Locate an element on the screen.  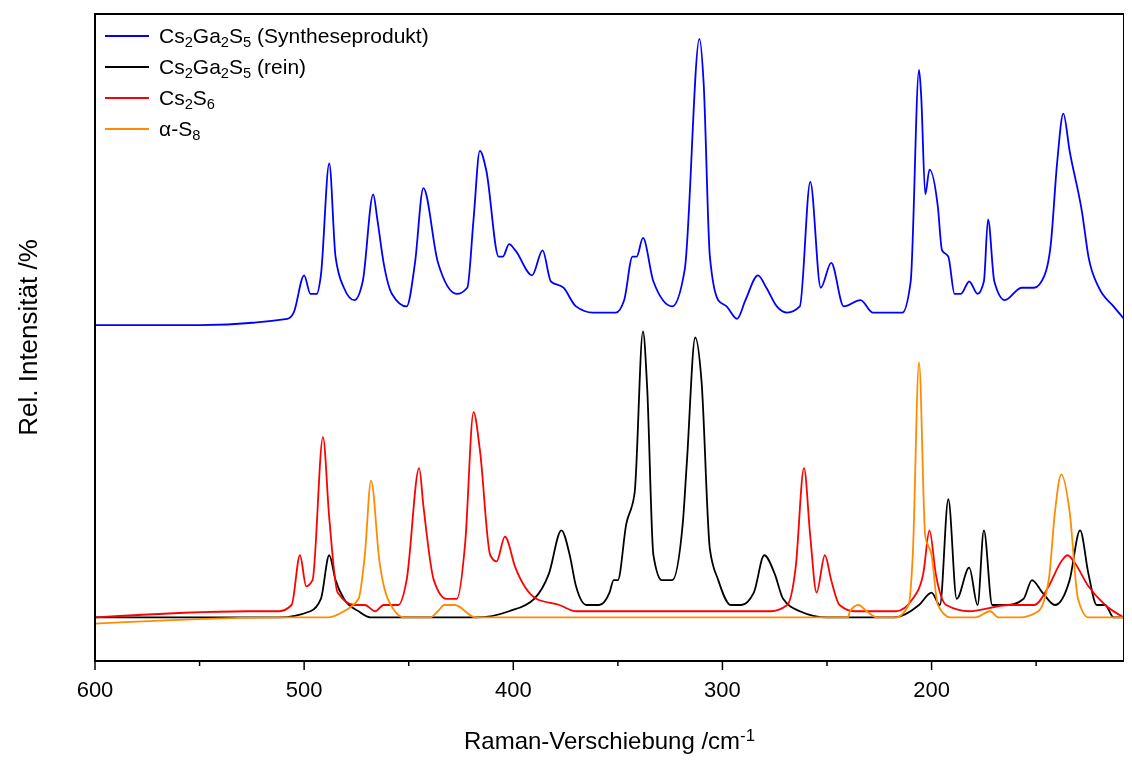
x-tick-label: 200 is located at coordinates (931, 689).